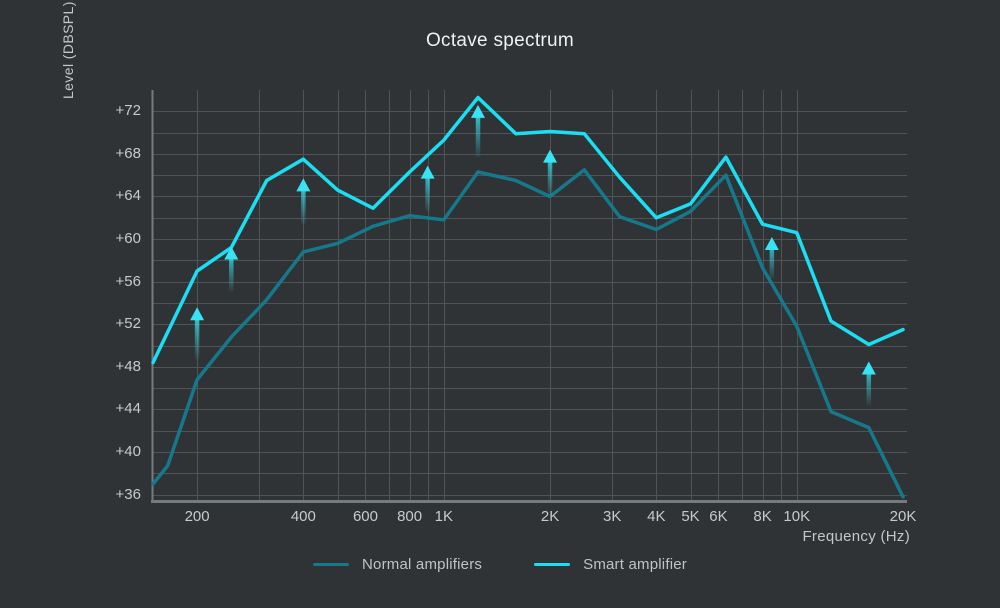  Describe the element at coordinates (365, 516) in the screenshot. I see `x-tick-label: 600` at that location.